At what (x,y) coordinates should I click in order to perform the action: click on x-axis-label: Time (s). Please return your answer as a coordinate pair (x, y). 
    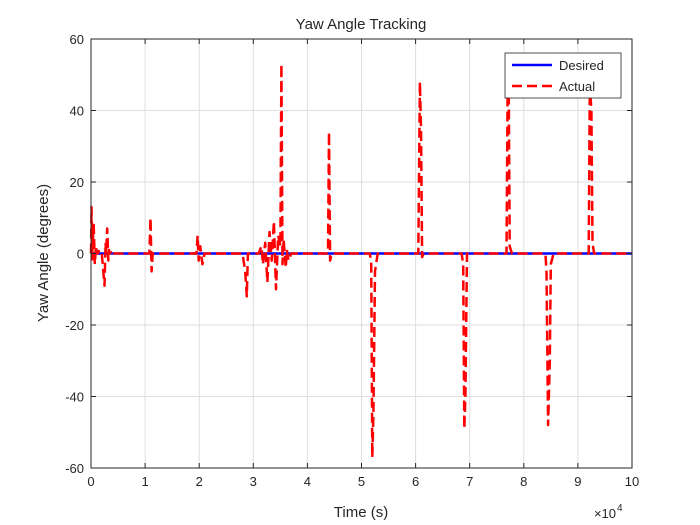
    Looking at the image, I should click on (361, 512).